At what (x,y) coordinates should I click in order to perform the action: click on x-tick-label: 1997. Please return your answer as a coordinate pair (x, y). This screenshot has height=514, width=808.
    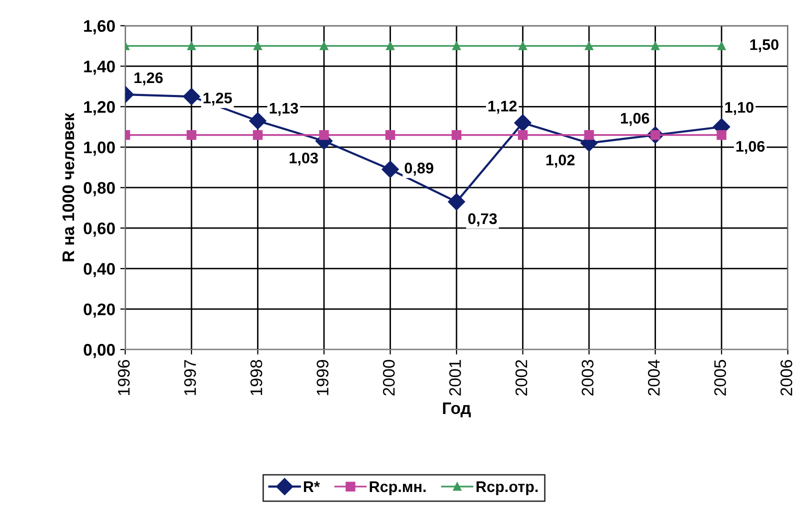
    Looking at the image, I should click on (190, 378).